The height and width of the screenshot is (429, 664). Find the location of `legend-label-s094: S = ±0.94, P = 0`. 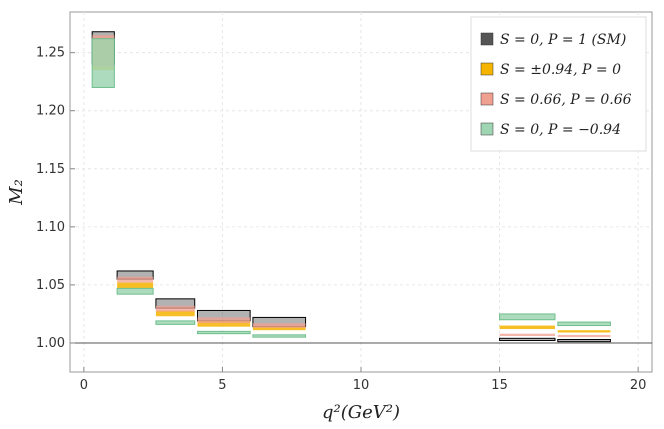

legend-label-s094: S = ±0.94, P = 0 is located at coordinates (560, 70).